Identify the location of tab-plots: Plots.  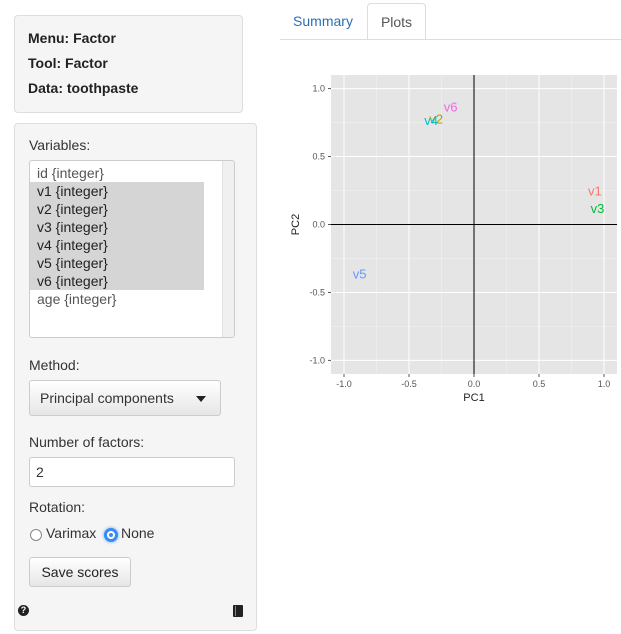
(396, 21).